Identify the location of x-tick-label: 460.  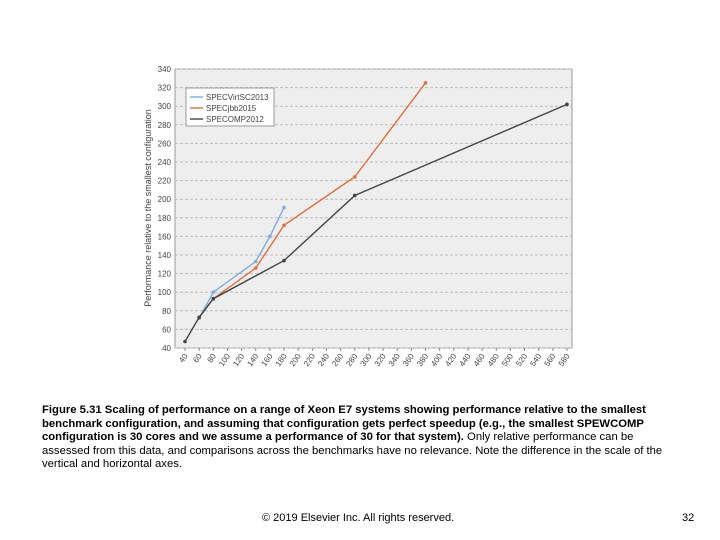
(479, 360).